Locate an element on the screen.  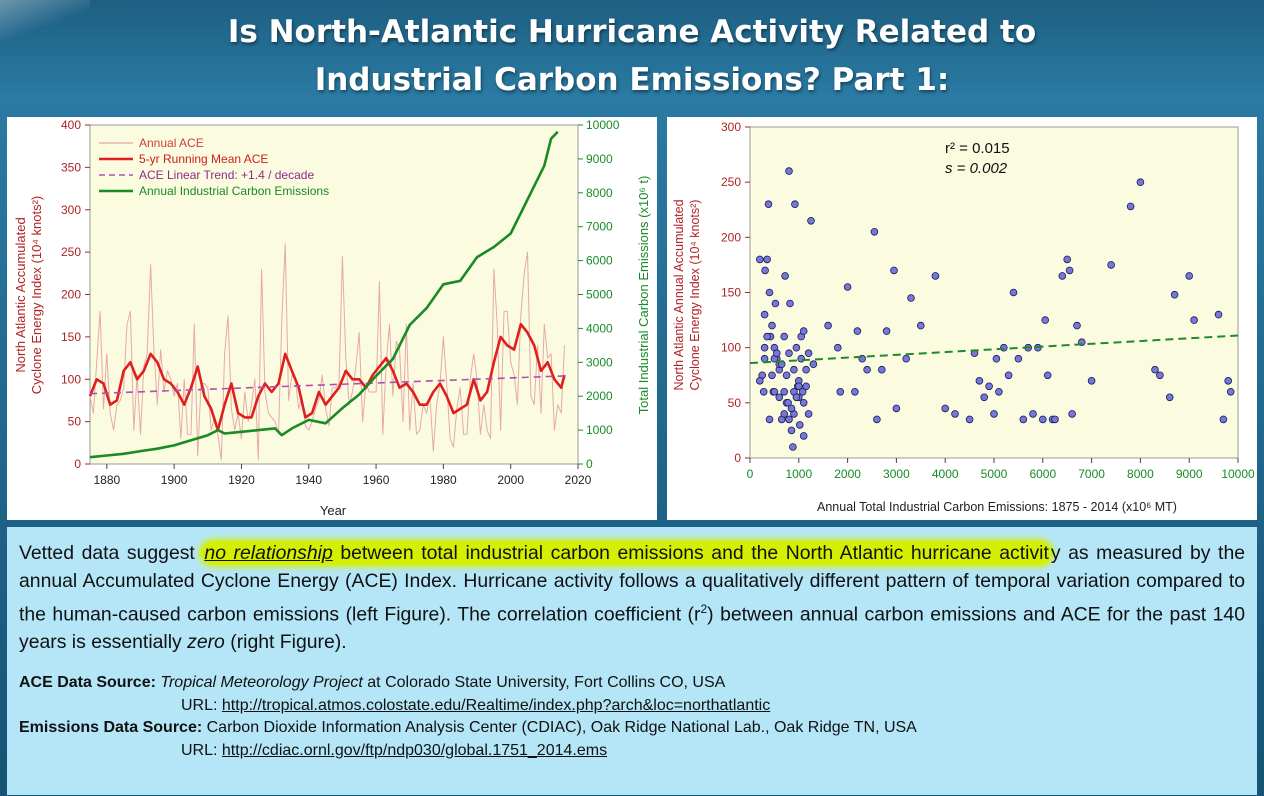
x-tick-label-6000: 6000 is located at coordinates (1042, 474).